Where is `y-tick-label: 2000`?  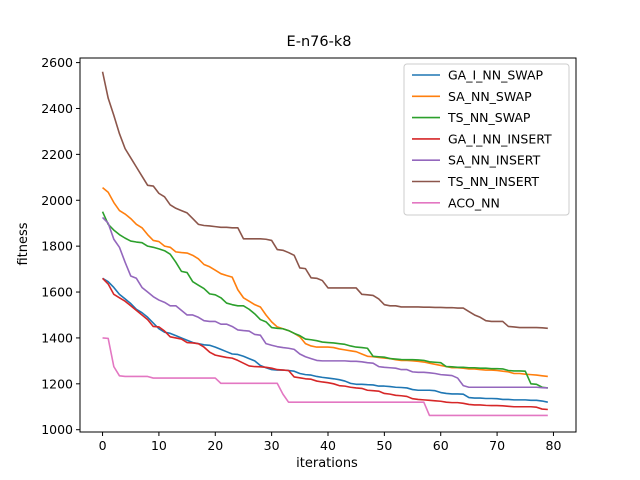
y-tick-label: 2000 is located at coordinates (57, 200).